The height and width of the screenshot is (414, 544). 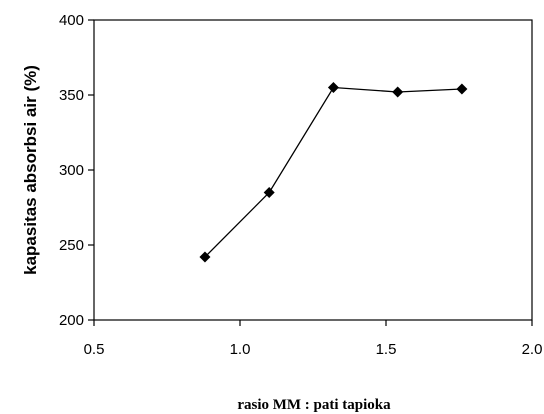 What do you see at coordinates (71, 170) in the screenshot?
I see `y-tick-label: 300` at bounding box center [71, 170].